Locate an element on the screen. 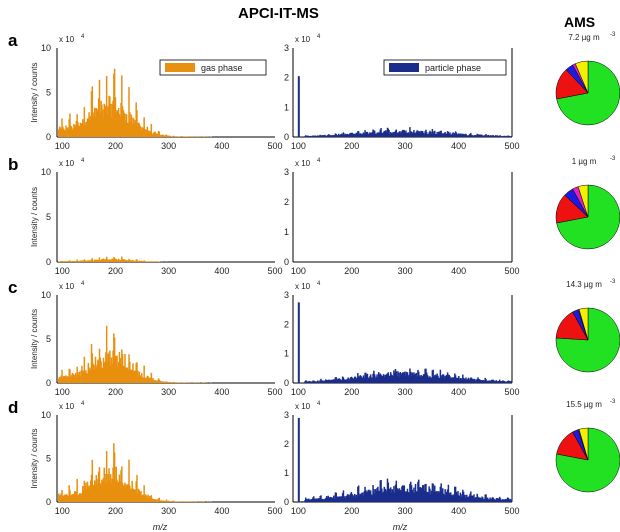  gas-multiplier: x 10 is located at coordinates (67, 163).